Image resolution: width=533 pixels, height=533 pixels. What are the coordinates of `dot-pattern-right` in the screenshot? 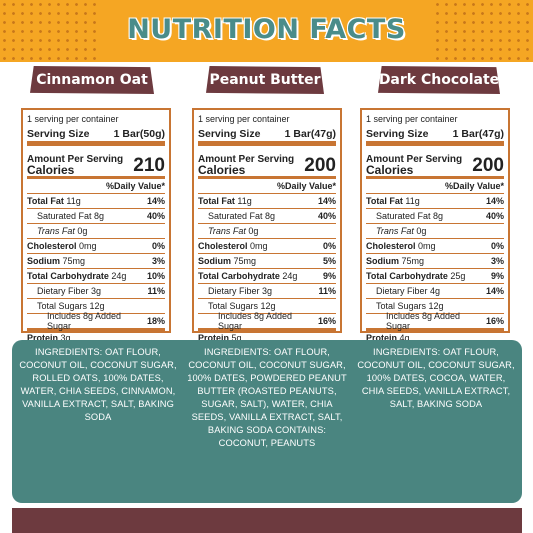 It's located at (483, 31).